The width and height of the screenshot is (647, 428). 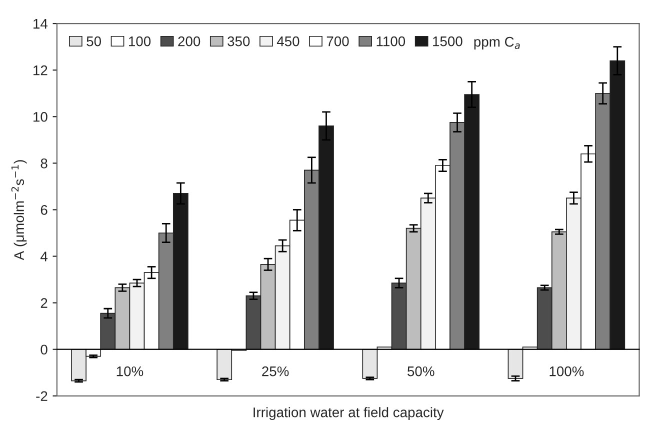 I want to click on legend-label: 350, so click(x=239, y=41).